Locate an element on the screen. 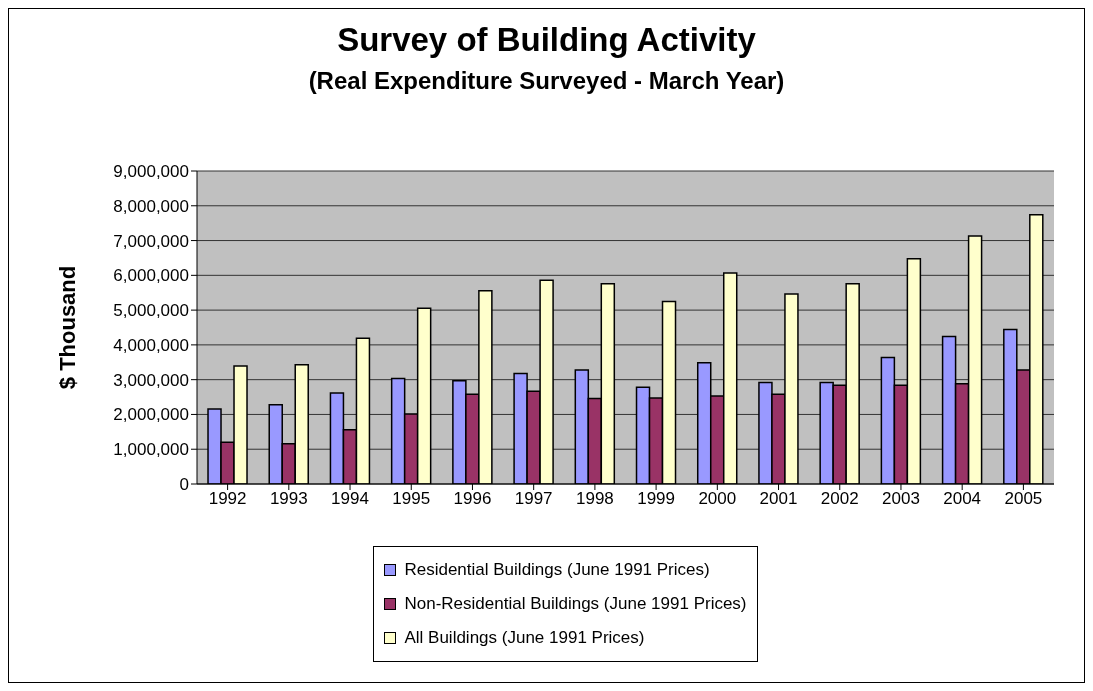 The image size is (1093, 691). x-tick-label: 1996 is located at coordinates (472, 499).